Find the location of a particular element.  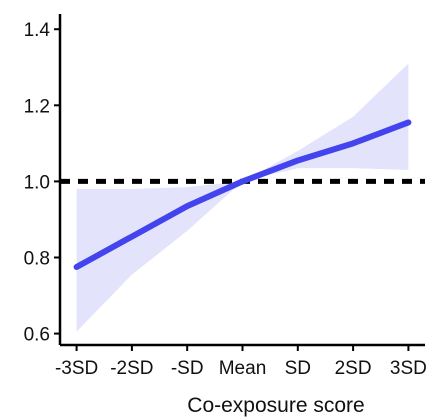

y-tick-label: 0.8 is located at coordinates (37, 258).